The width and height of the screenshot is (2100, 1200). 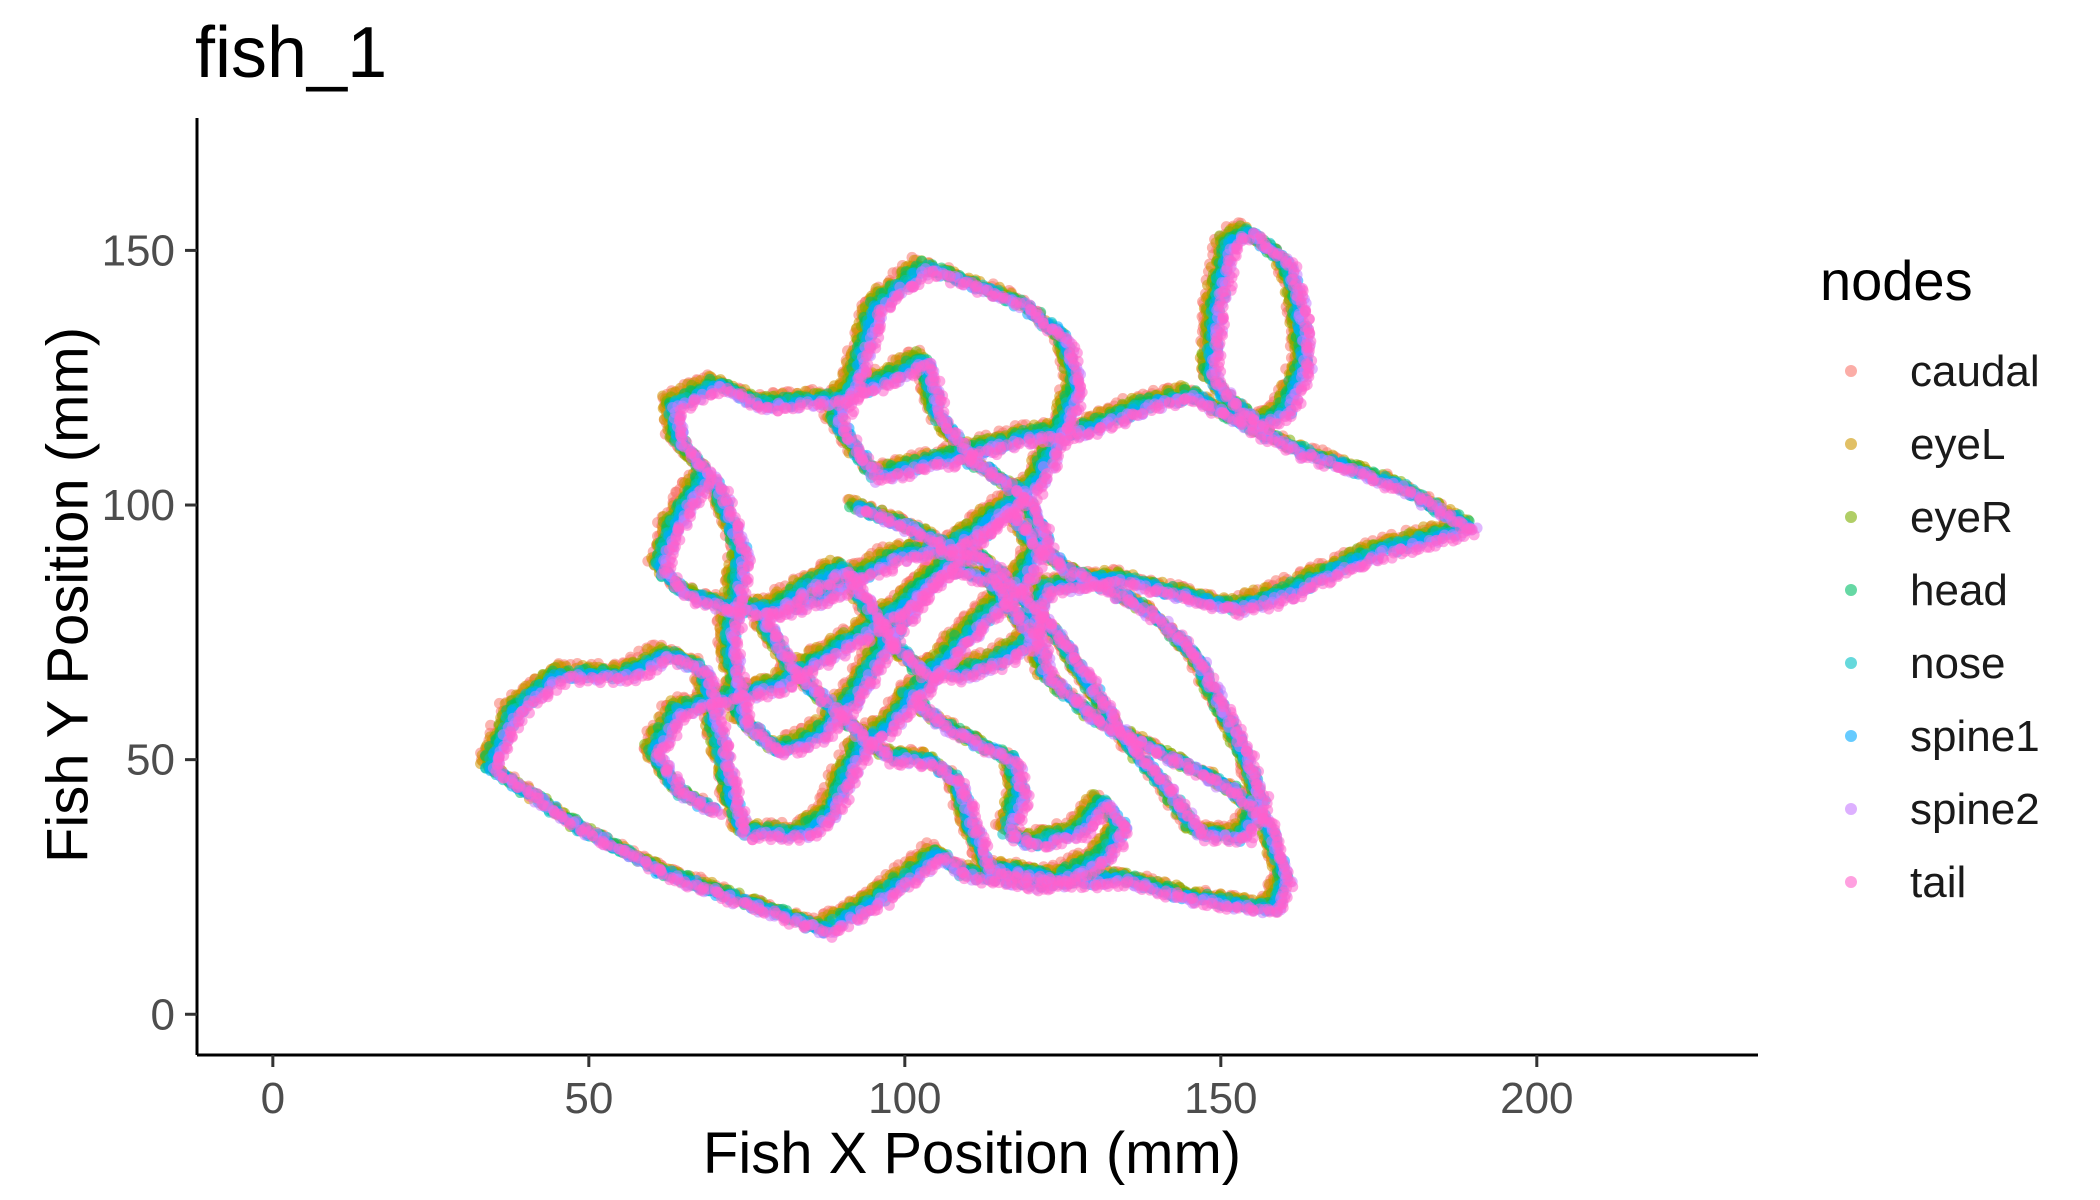 I want to click on y-tick-label: 50, so click(x=150, y=760).